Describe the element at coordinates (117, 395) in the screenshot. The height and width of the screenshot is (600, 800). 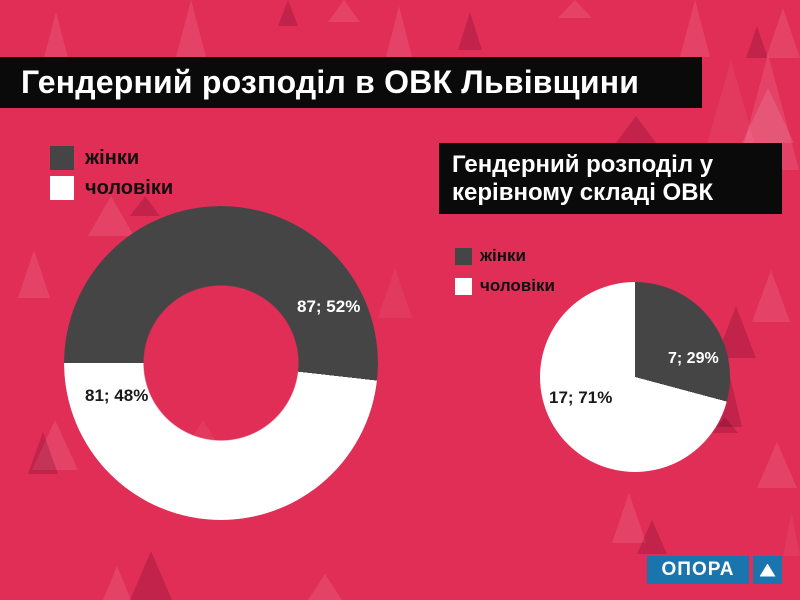
I see `donut-label-men: 81; 48%` at that location.